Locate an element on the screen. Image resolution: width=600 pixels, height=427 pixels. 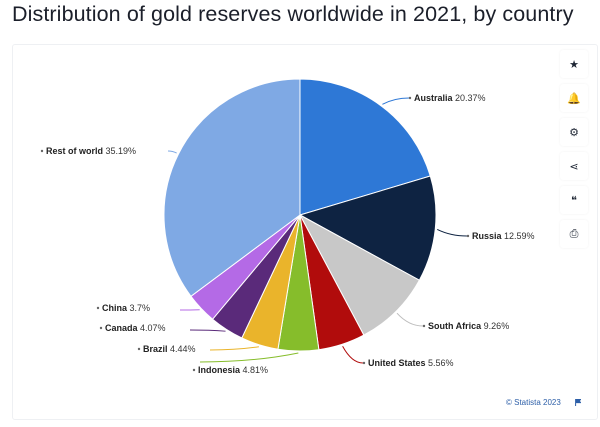
leader-line-united-states is located at coordinates (353, 355).